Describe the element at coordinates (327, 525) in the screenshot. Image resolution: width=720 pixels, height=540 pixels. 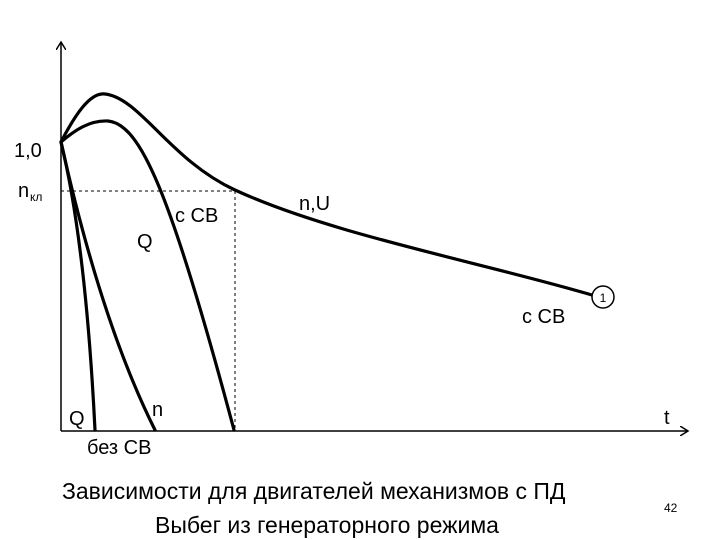
I see `caption-line-2: Выбег из генераторного режима` at that location.